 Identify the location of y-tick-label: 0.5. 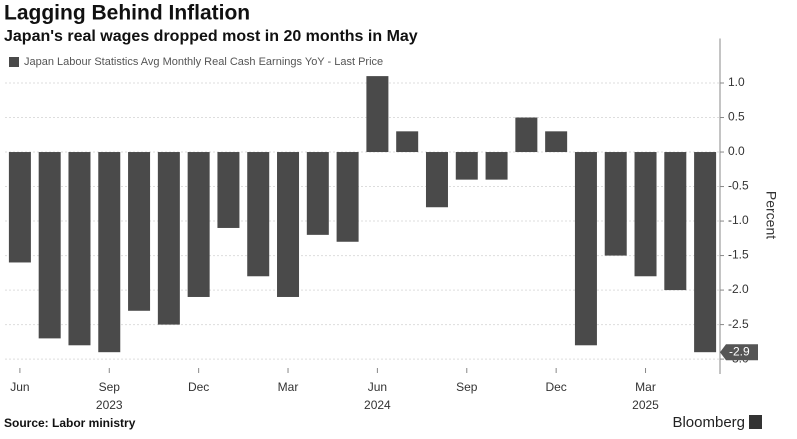
(736, 117).